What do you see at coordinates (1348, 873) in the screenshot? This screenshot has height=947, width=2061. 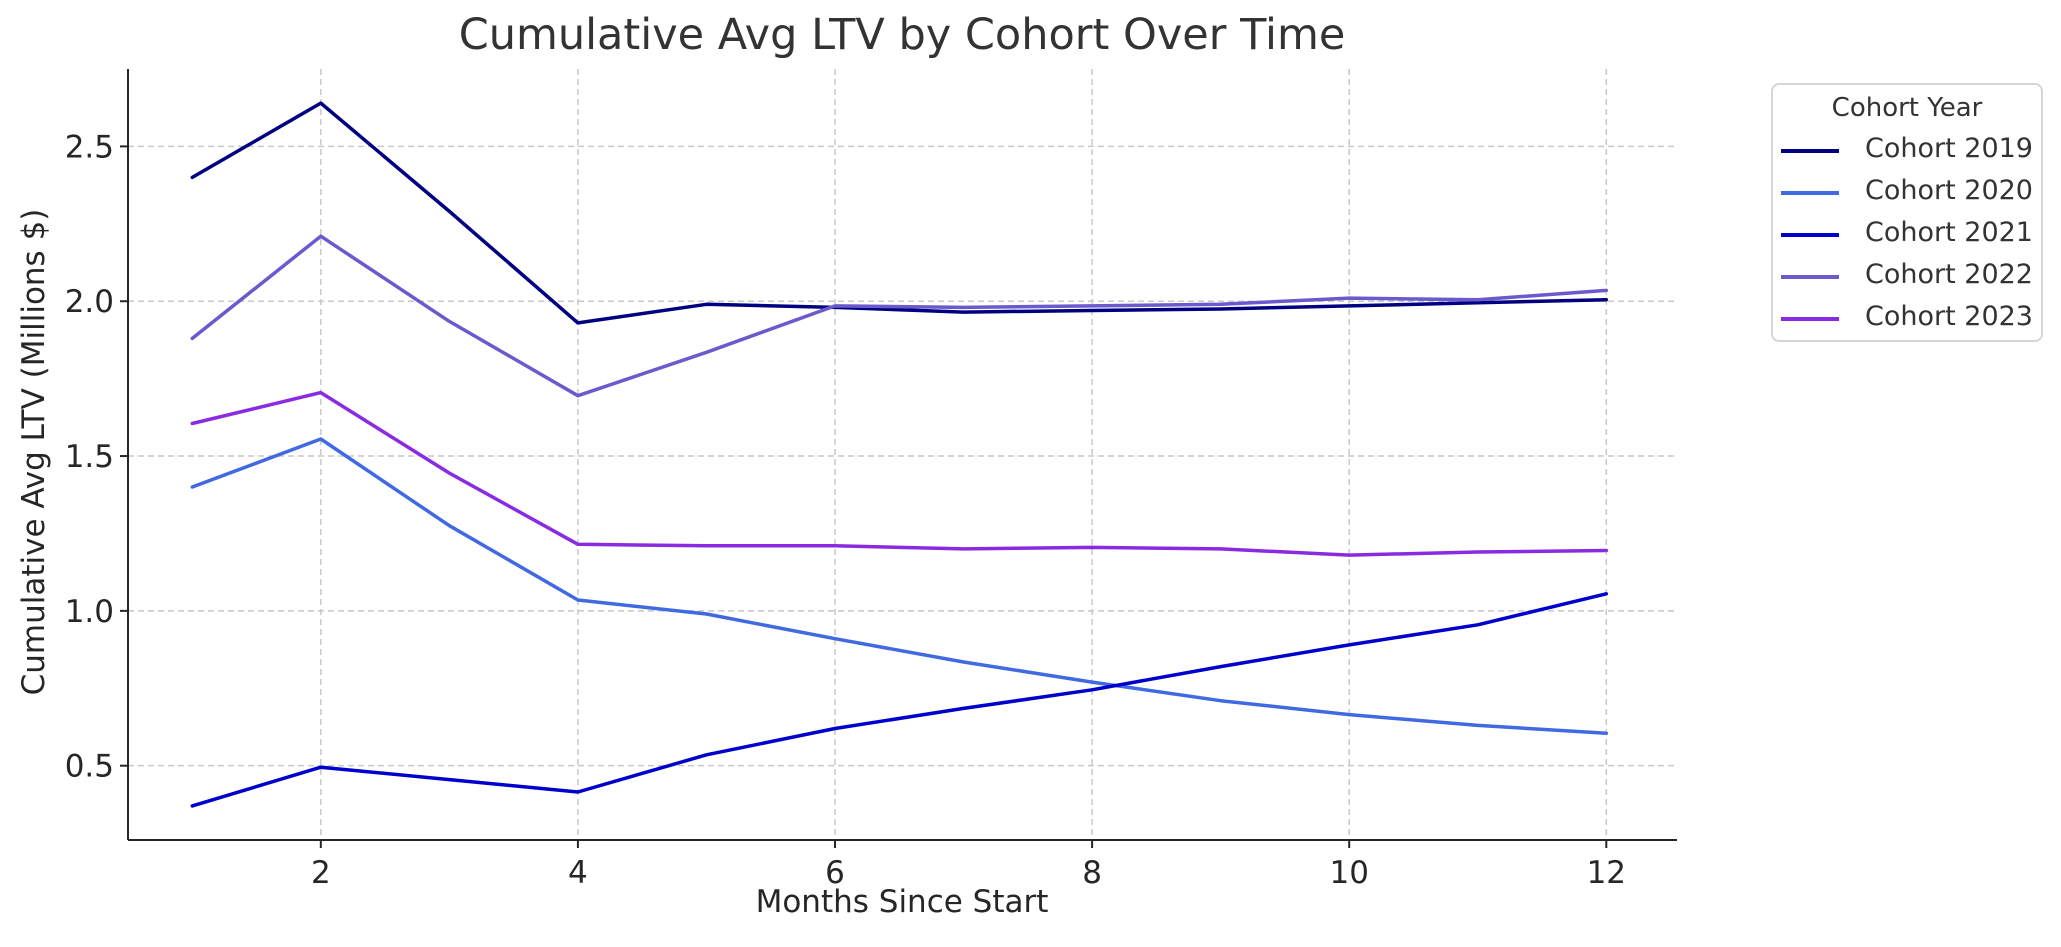 I see `x-tick-label: 10` at bounding box center [1348, 873].